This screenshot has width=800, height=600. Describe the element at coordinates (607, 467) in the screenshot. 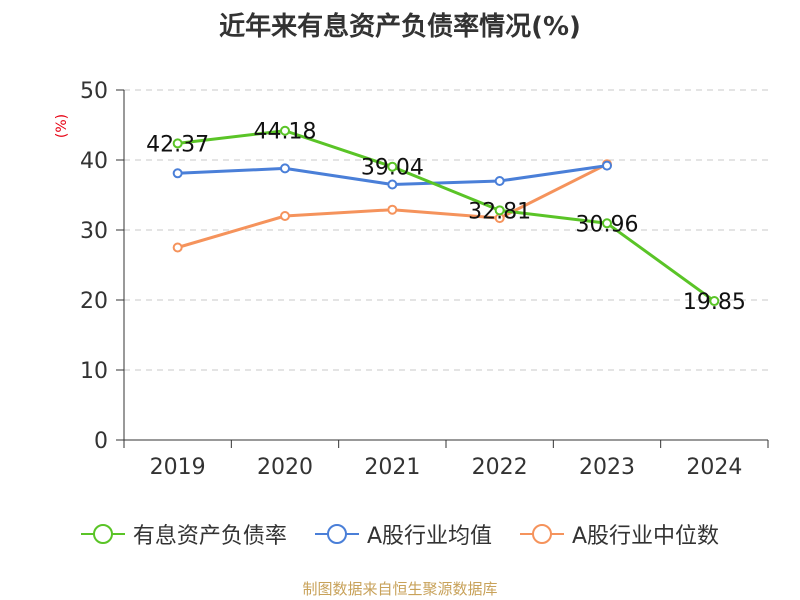

I see `x-tick-label: 2023` at that location.